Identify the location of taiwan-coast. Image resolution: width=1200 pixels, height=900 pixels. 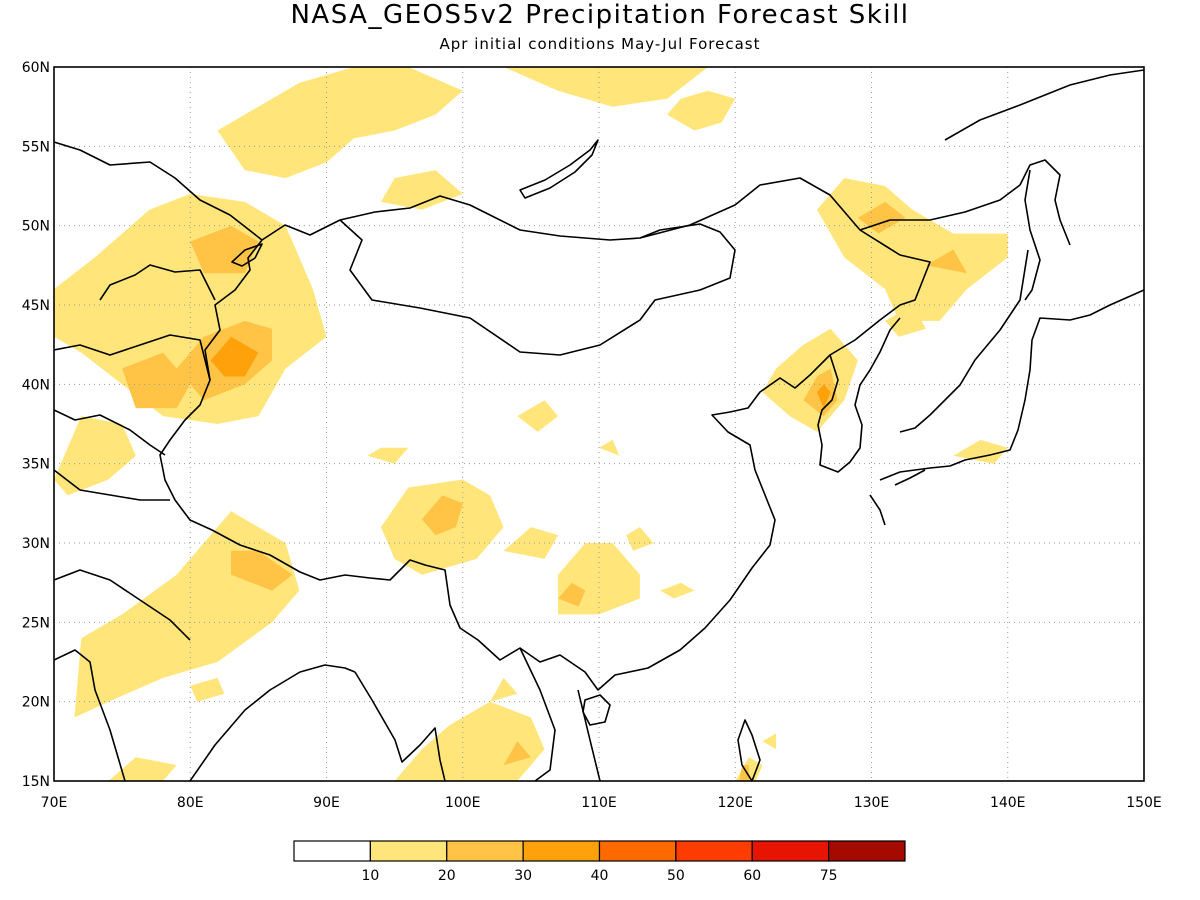
(749, 750).